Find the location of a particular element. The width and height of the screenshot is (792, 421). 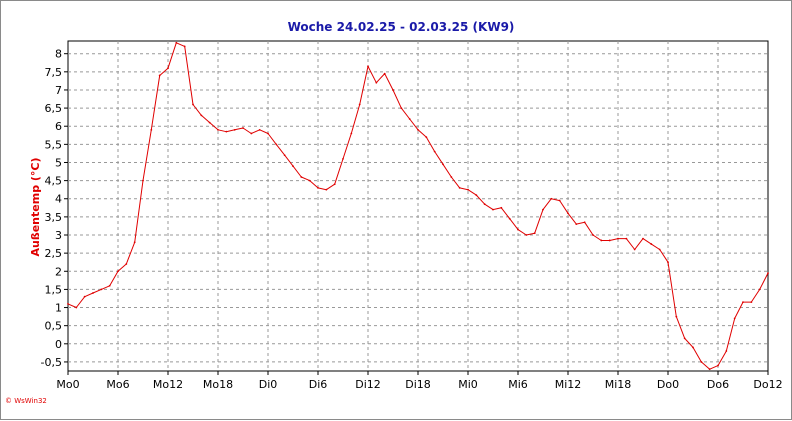

y-tick-label: 6,5 is located at coordinates (54, 108).